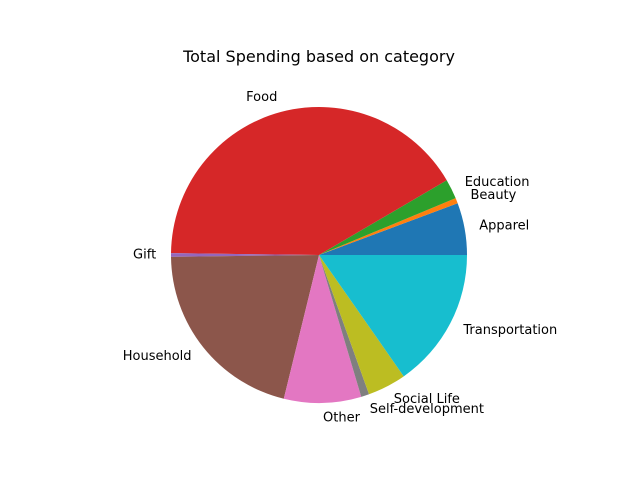 Image resolution: width=638 pixels, height=477 pixels. Describe the element at coordinates (497, 182) in the screenshot. I see `slice-label-education: Education` at that location.